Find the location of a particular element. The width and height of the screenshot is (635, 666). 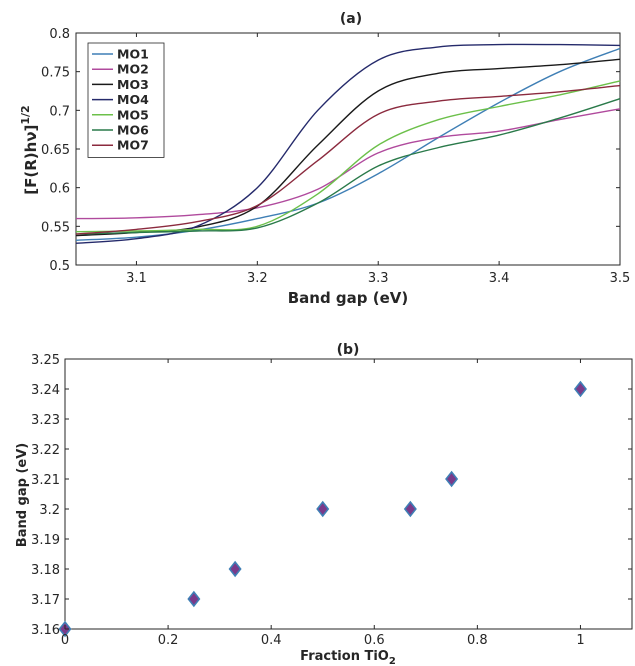

chart-a-y-tick-label: 0.65 is located at coordinates (55, 150).